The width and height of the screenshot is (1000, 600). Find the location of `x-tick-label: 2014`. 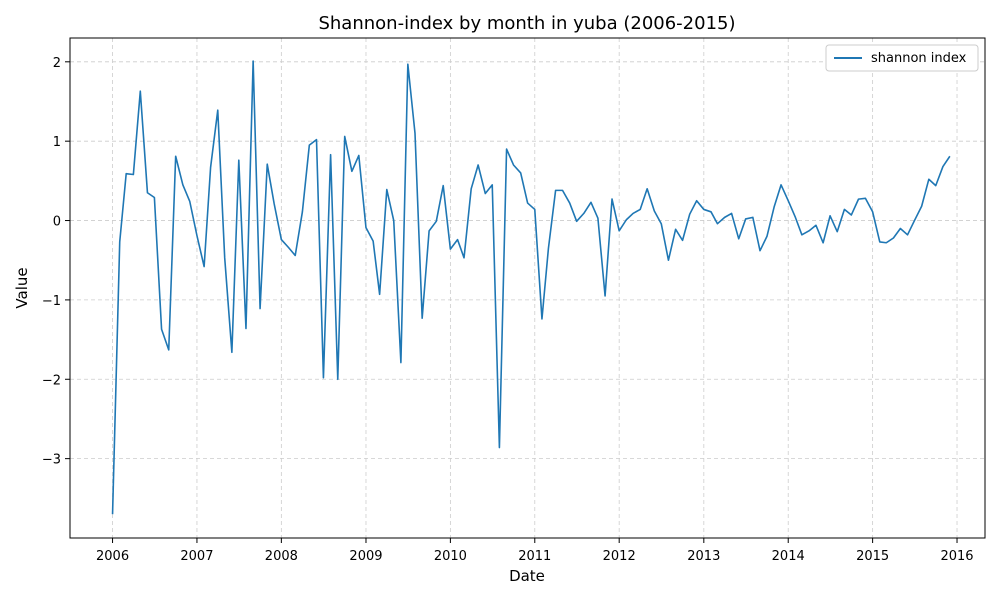

x-tick-label: 2014 is located at coordinates (788, 556).